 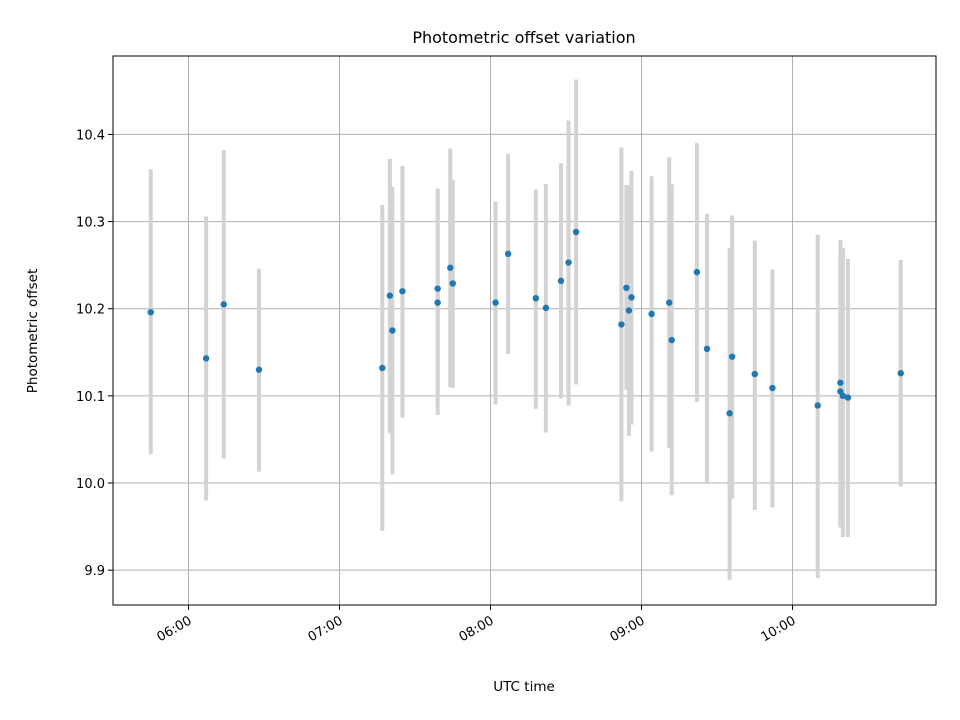 I want to click on x-tick-label: 09:00, so click(x=628, y=629).